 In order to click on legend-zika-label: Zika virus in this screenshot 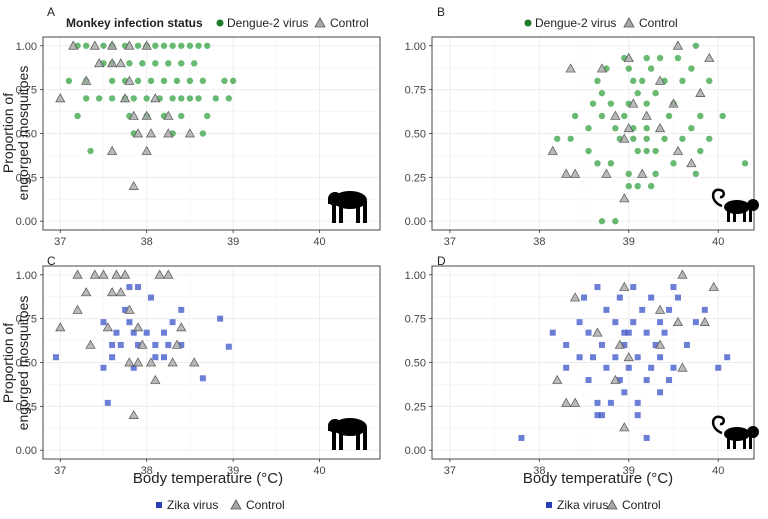, I will do `click(192, 505)`.